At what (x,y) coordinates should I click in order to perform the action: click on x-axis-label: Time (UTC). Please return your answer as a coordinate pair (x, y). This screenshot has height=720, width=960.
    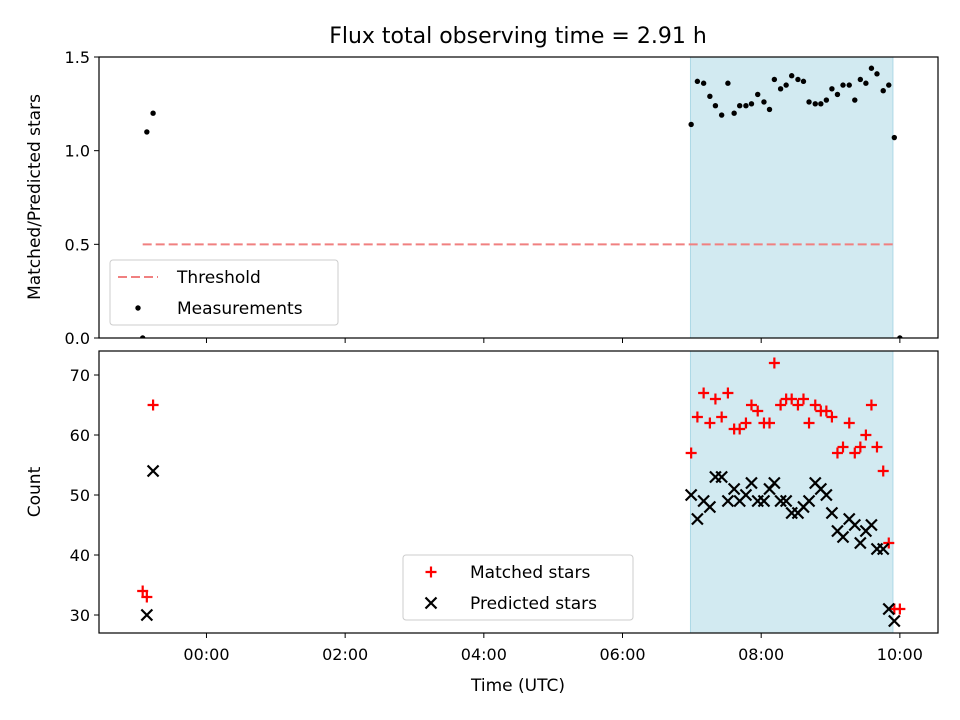
    Looking at the image, I should click on (517, 686).